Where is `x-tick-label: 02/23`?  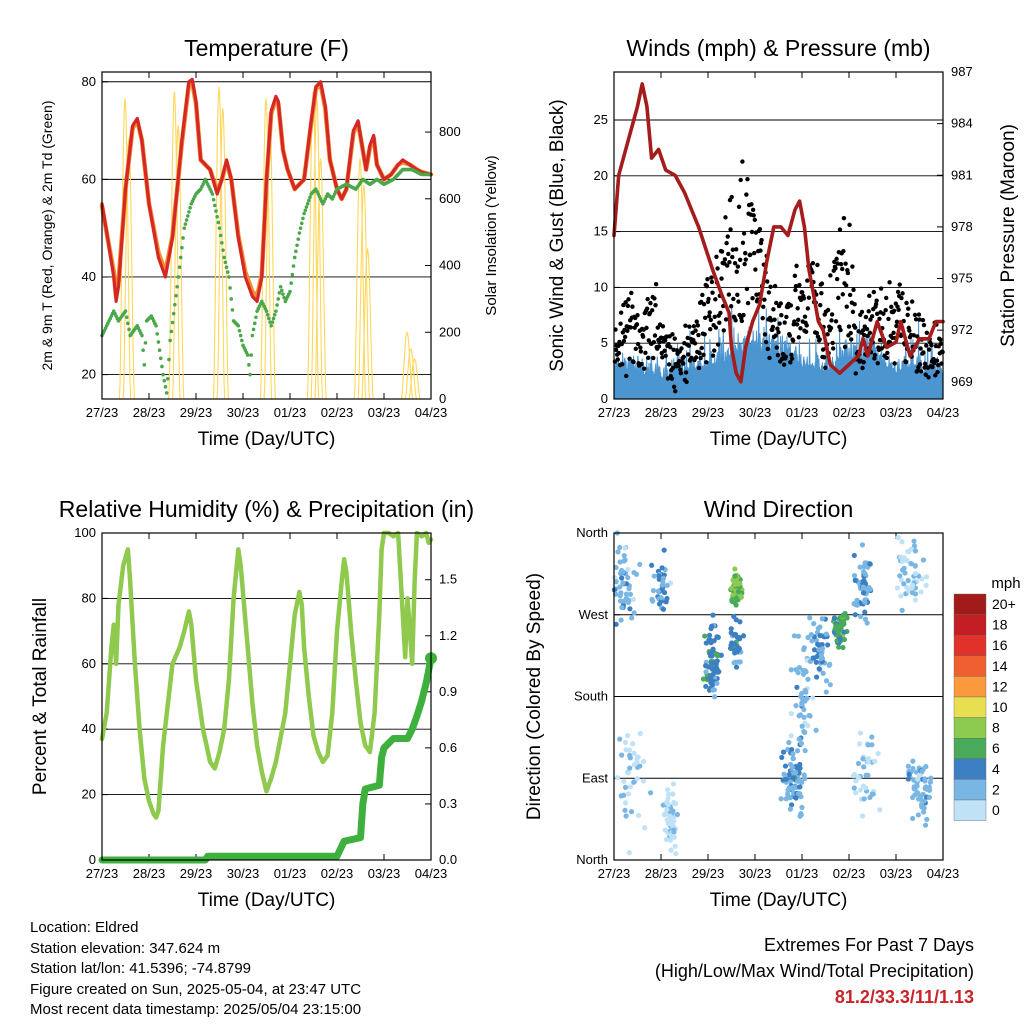 x-tick-label: 02/23 is located at coordinates (849, 873).